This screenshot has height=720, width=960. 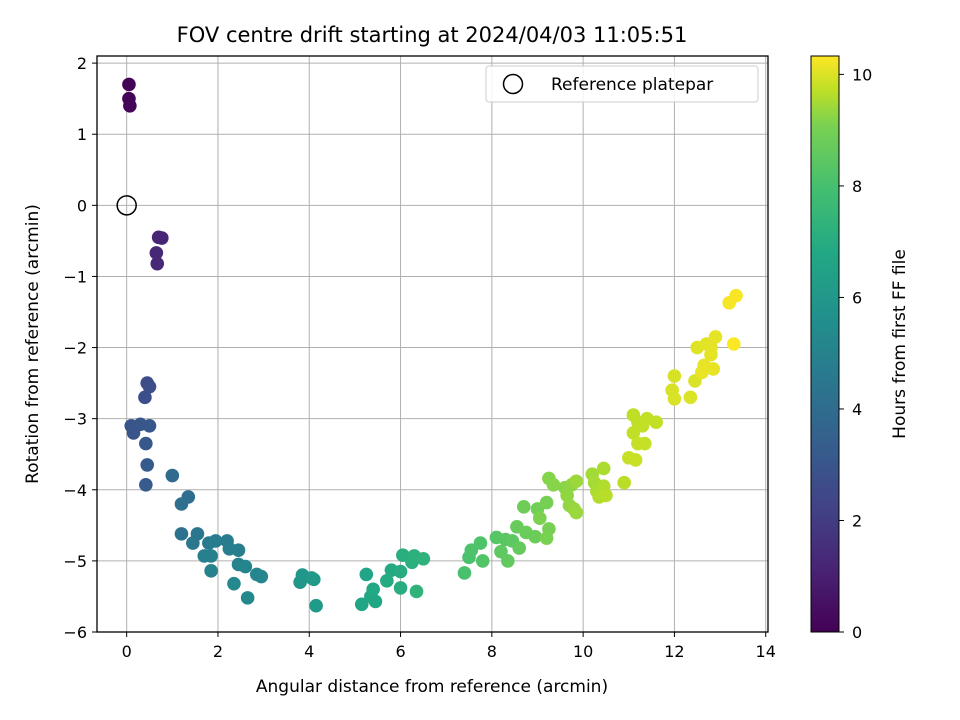 What do you see at coordinates (218, 651) in the screenshot?
I see `x-tick-label: 2` at bounding box center [218, 651].